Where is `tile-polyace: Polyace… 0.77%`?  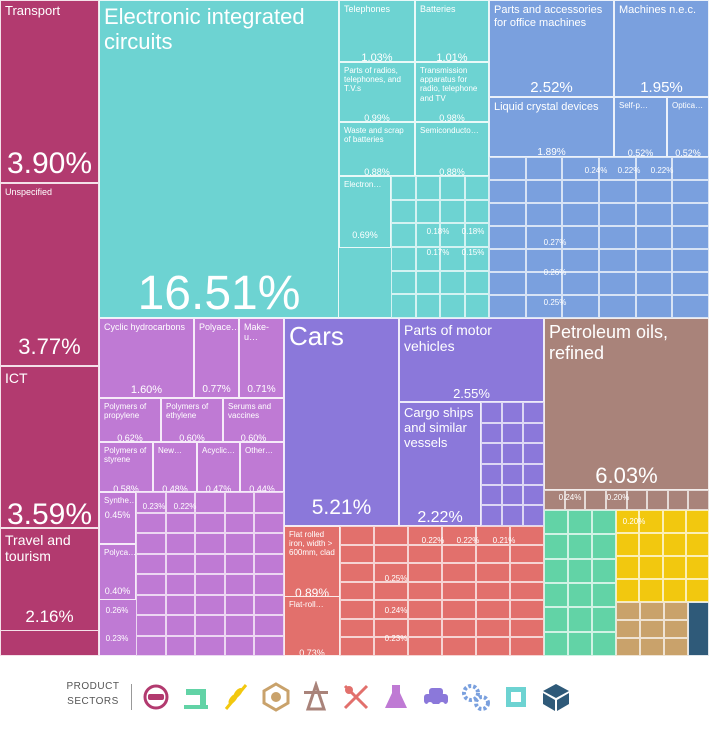
tile-polyace: Polyace… 0.77% is located at coordinates (216, 358).